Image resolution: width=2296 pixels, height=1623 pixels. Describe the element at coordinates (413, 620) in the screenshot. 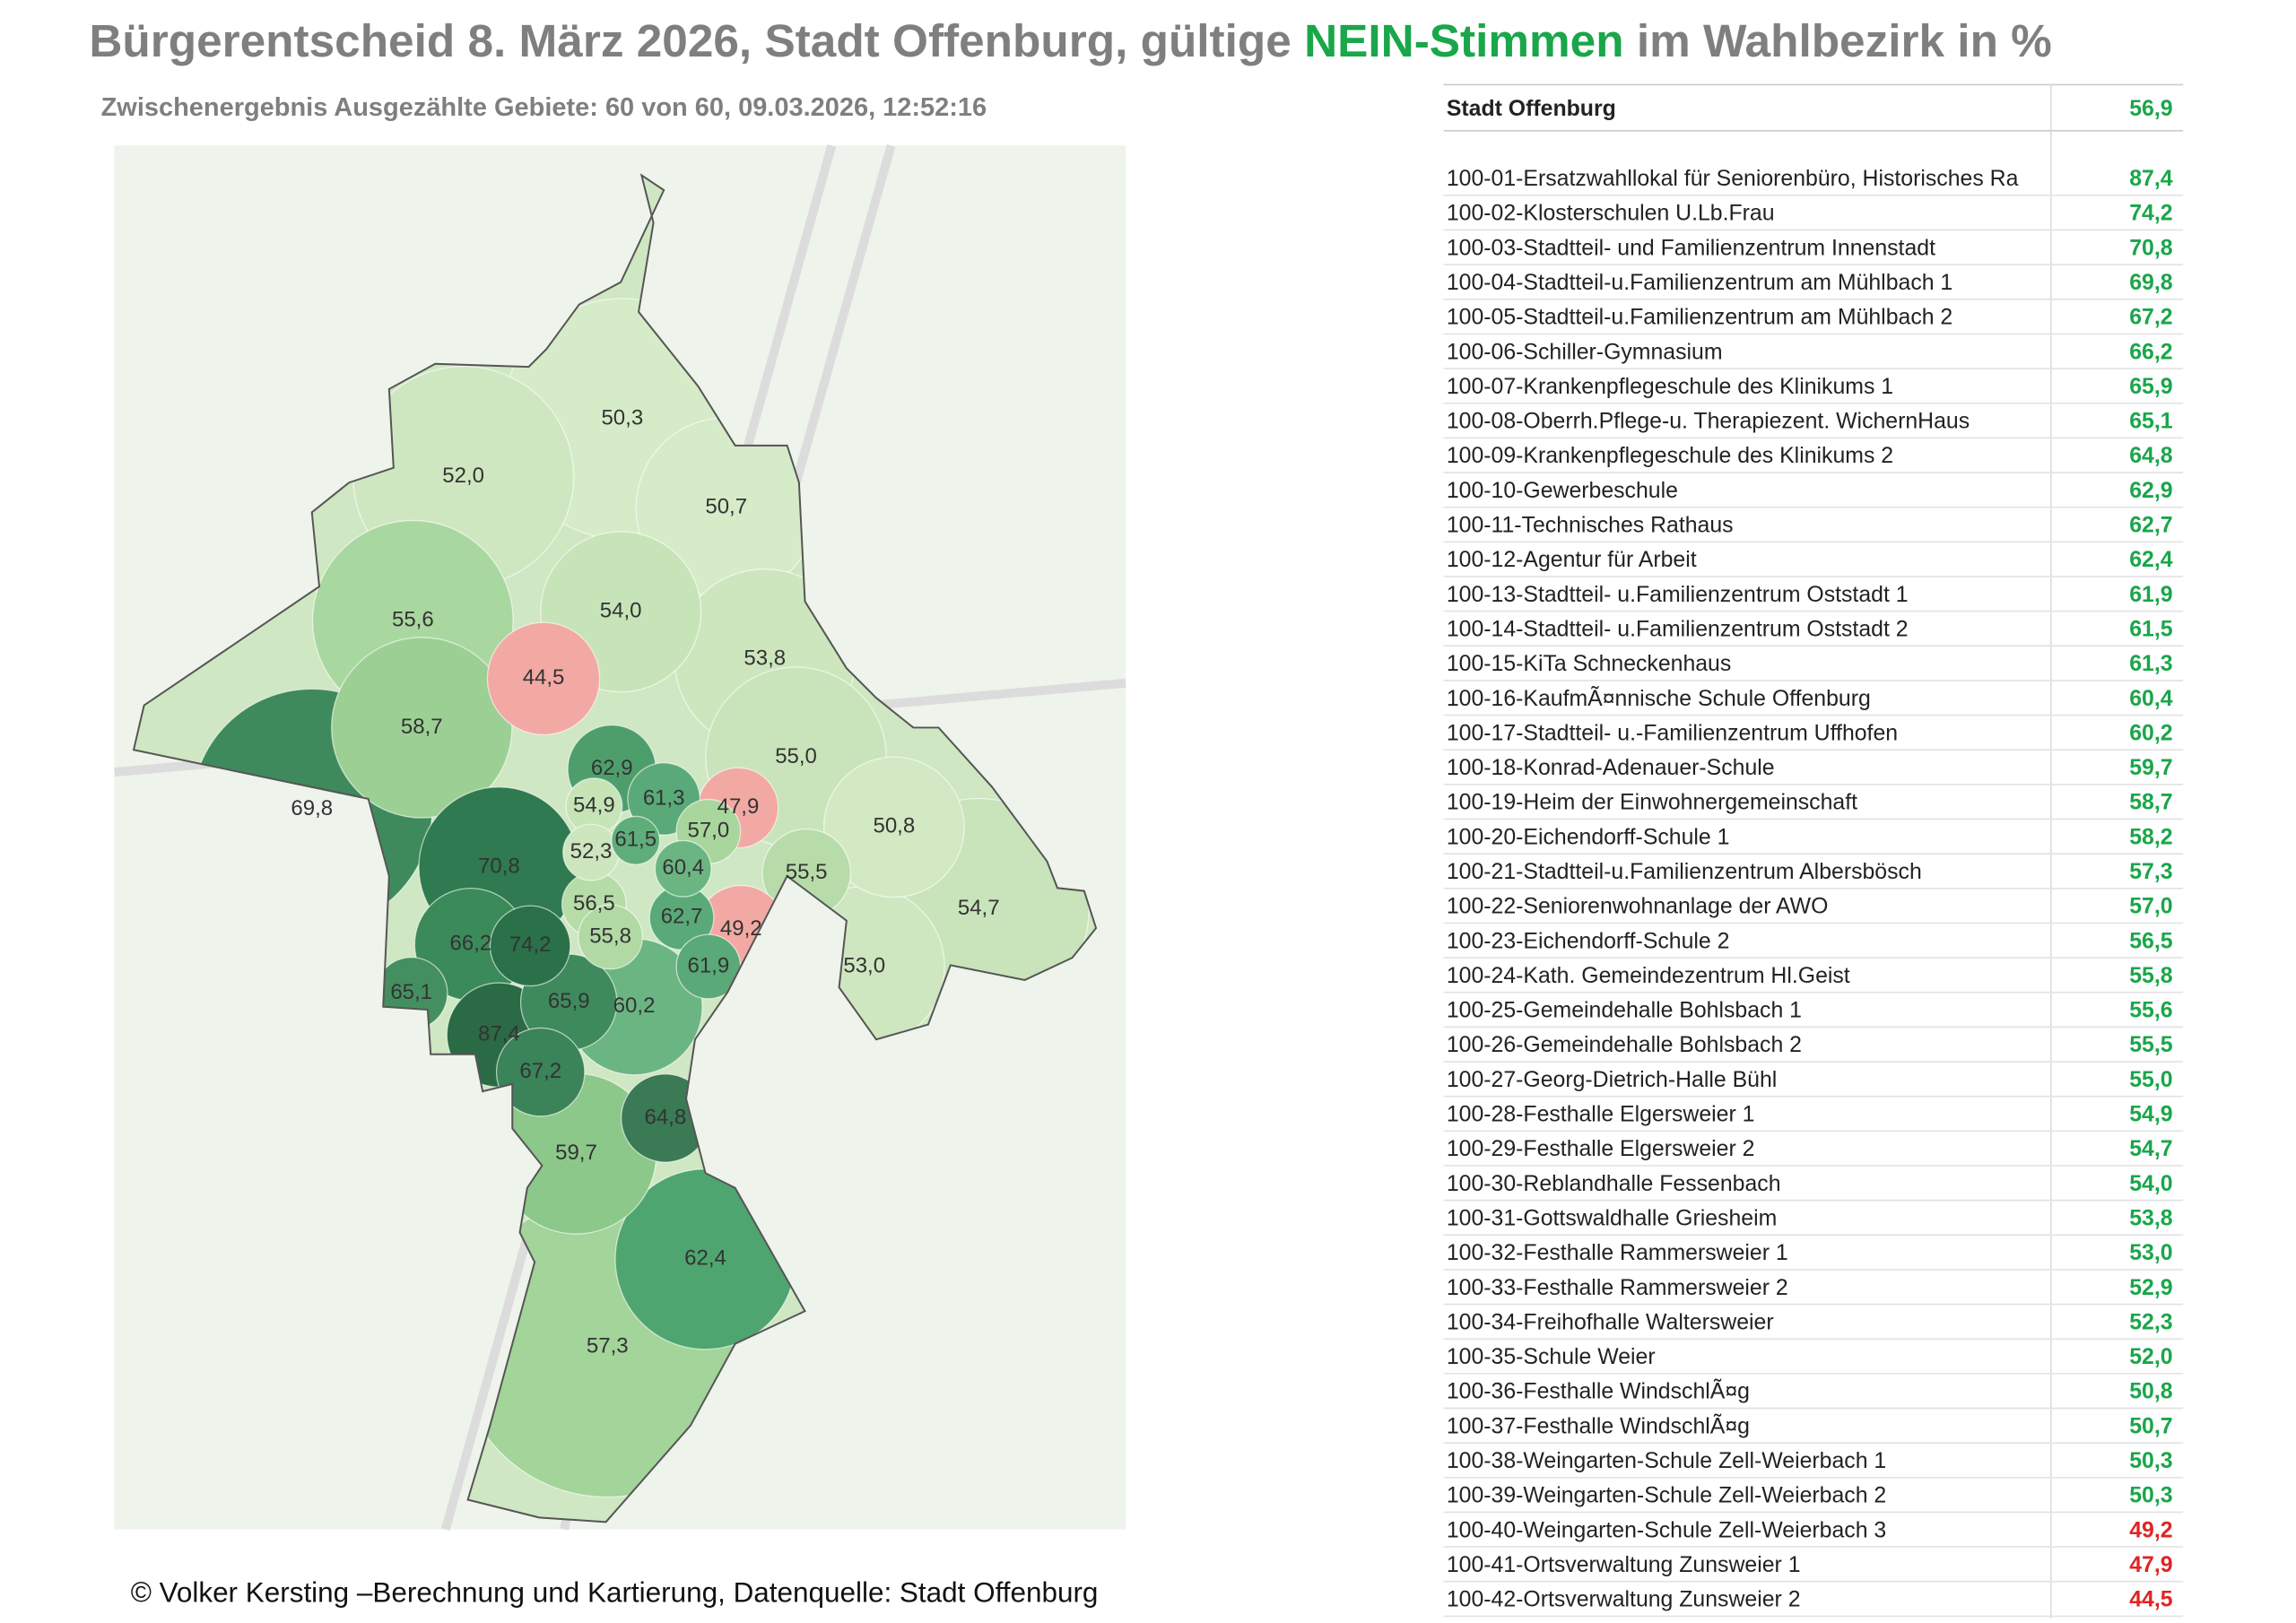

I see `district-label: 55,6` at that location.